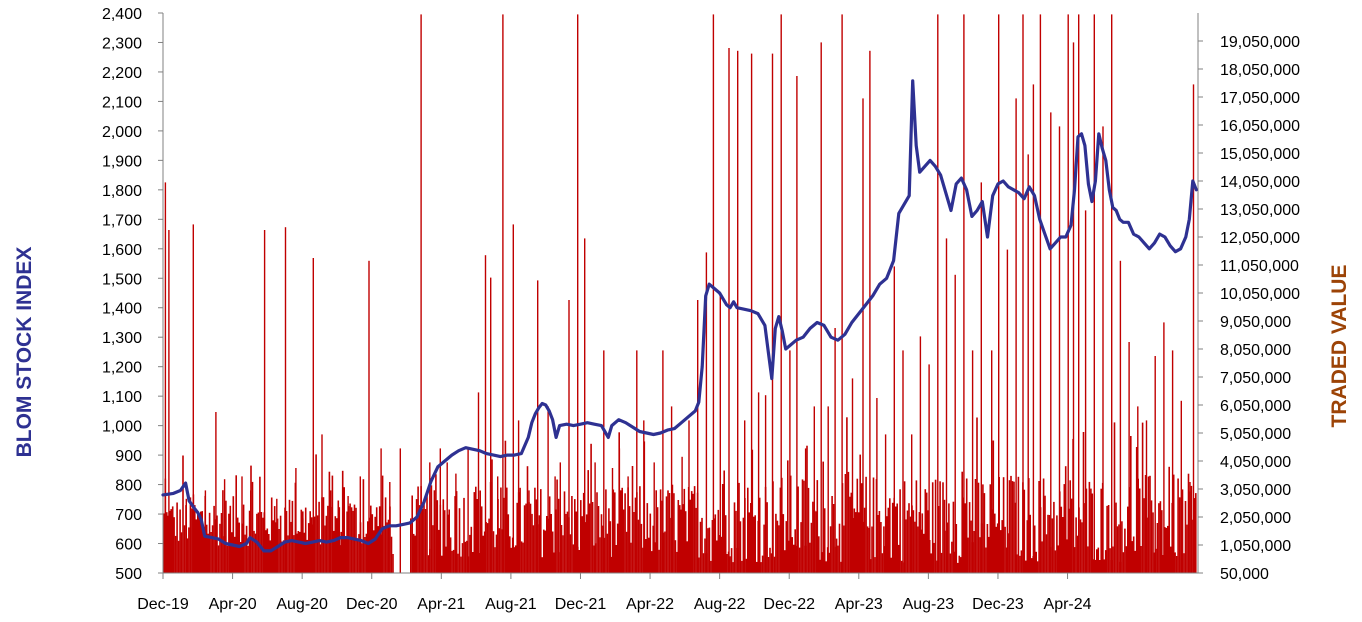  I want to click on x-tick-label: Apr-21, so click(441, 604).